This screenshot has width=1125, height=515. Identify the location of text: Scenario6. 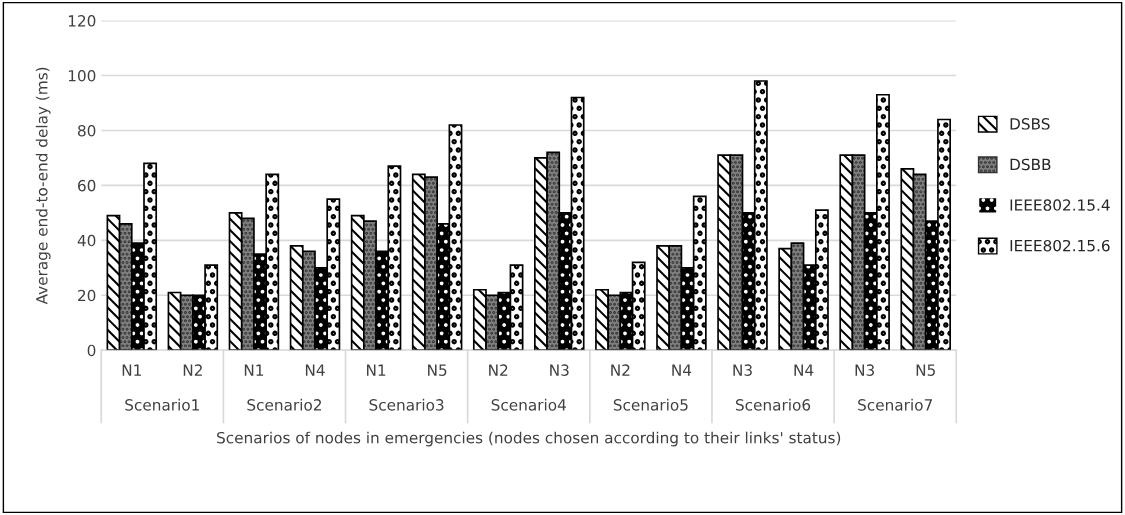
(773, 404).